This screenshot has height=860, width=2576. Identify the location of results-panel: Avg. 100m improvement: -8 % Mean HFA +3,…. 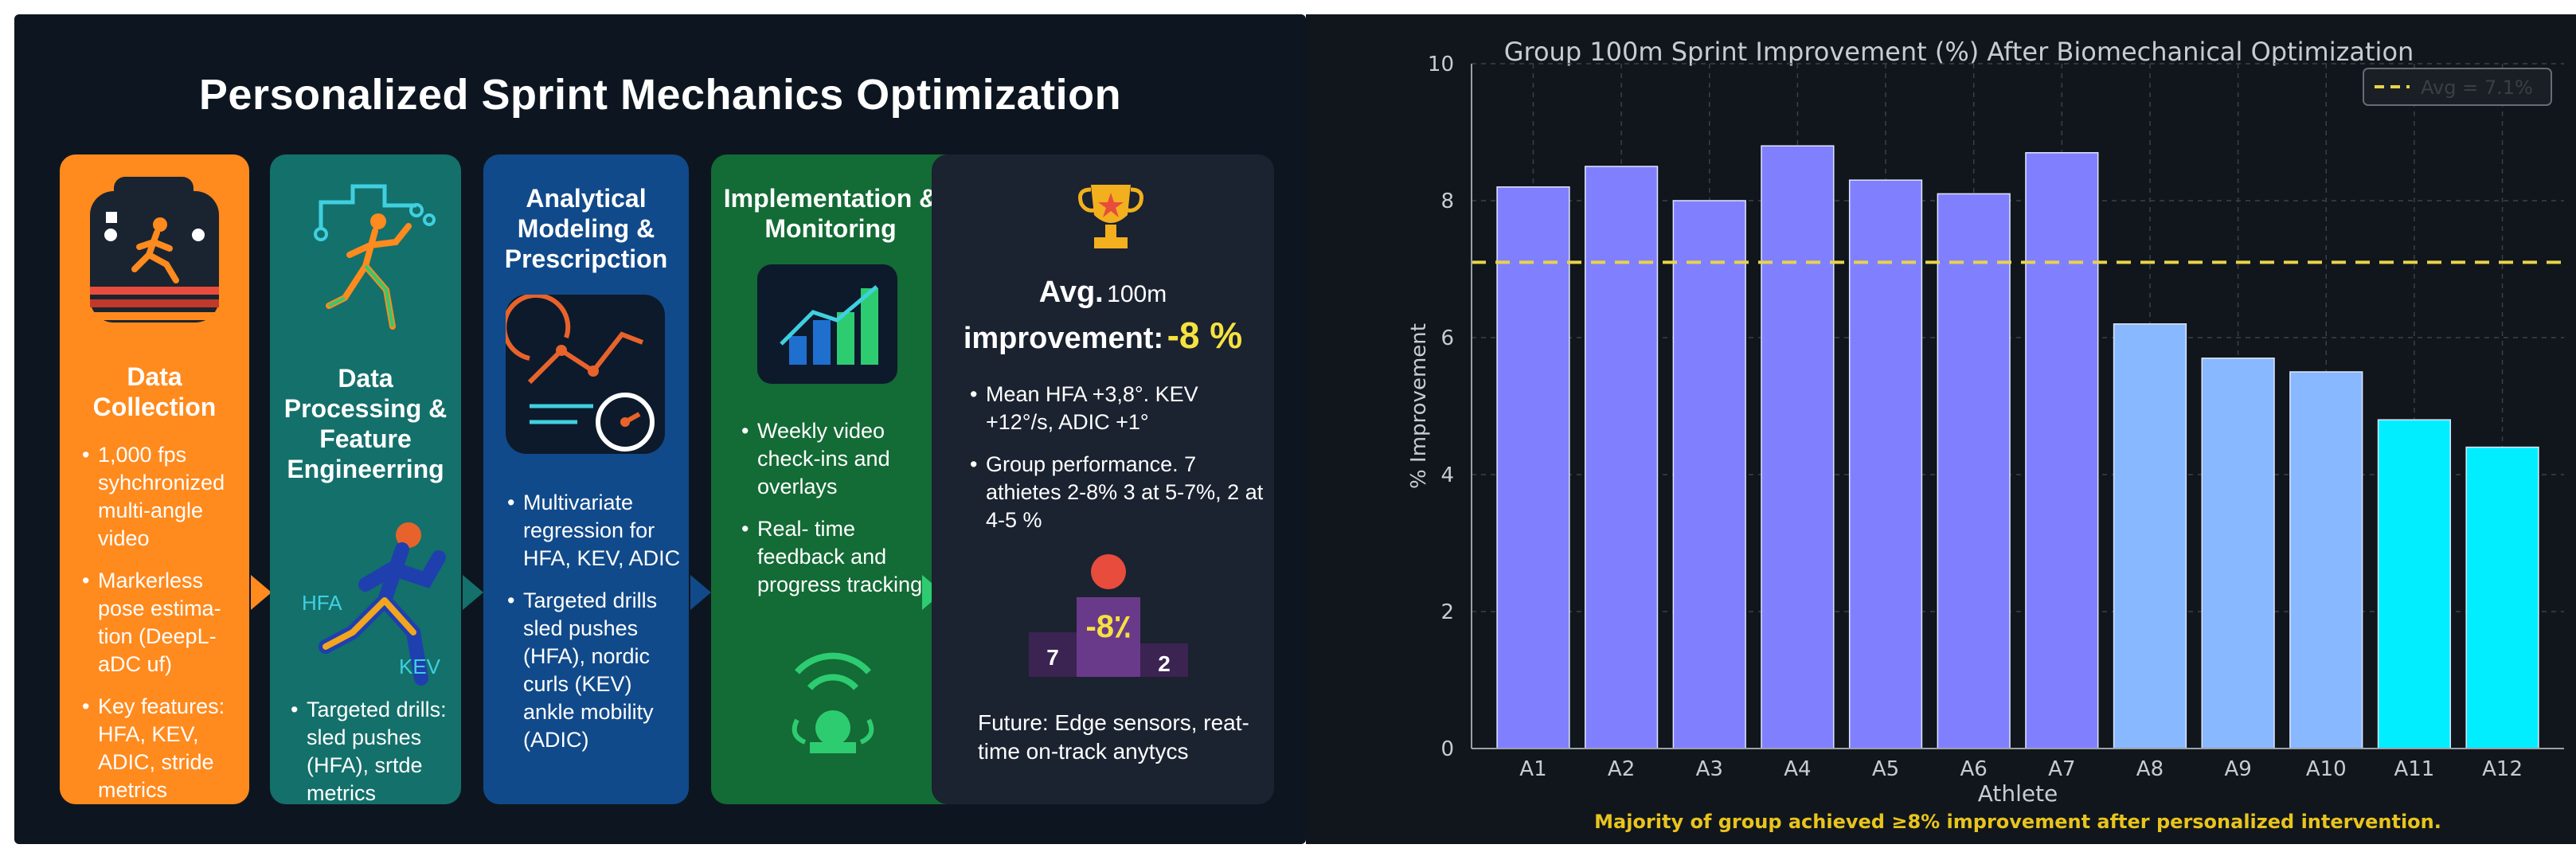
(1103, 479).